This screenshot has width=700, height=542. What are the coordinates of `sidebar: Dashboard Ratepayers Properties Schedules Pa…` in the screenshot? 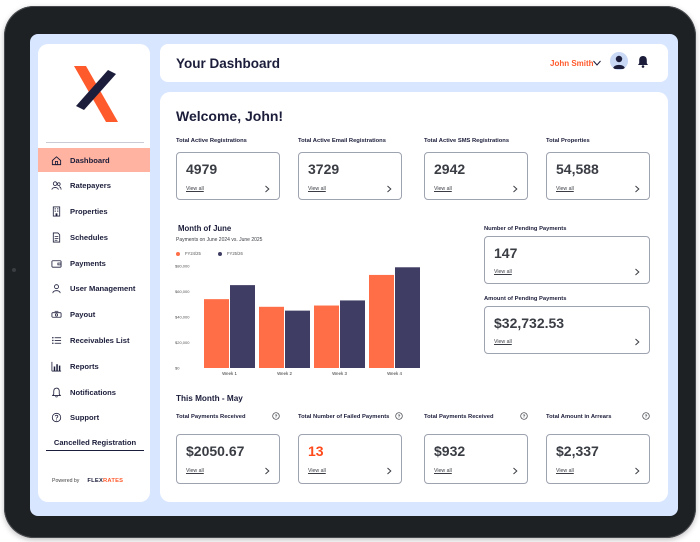 It's located at (94, 273).